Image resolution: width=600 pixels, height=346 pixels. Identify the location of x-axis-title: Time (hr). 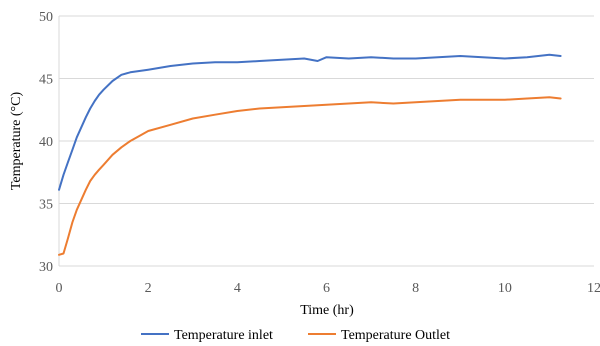
(327, 310).